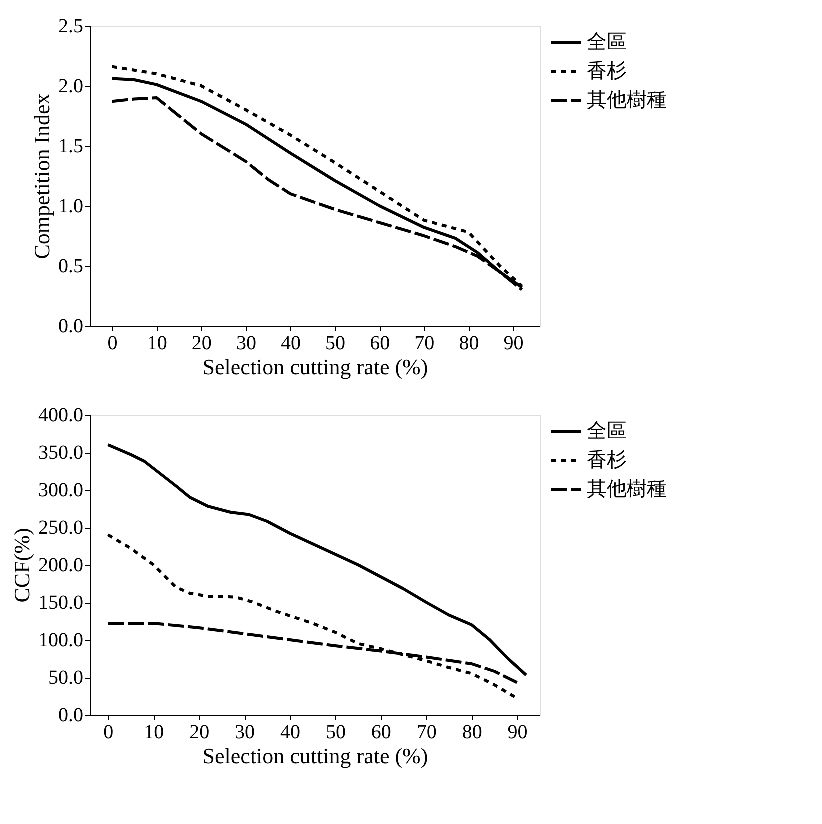 This screenshot has height=824, width=822. Describe the element at coordinates (71, 207) in the screenshot. I see `y-tick-label: 1.0` at that location.